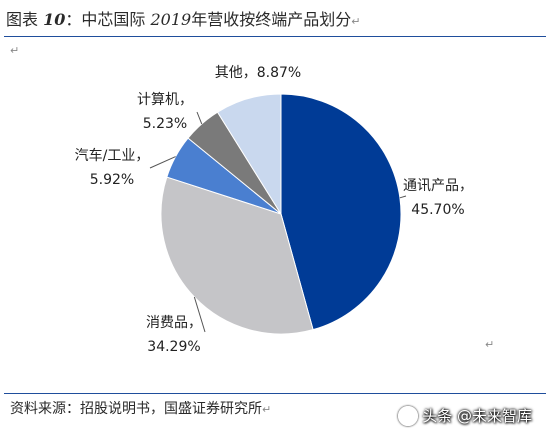  I want to click on title-prefix: 图表, so click(22, 19).